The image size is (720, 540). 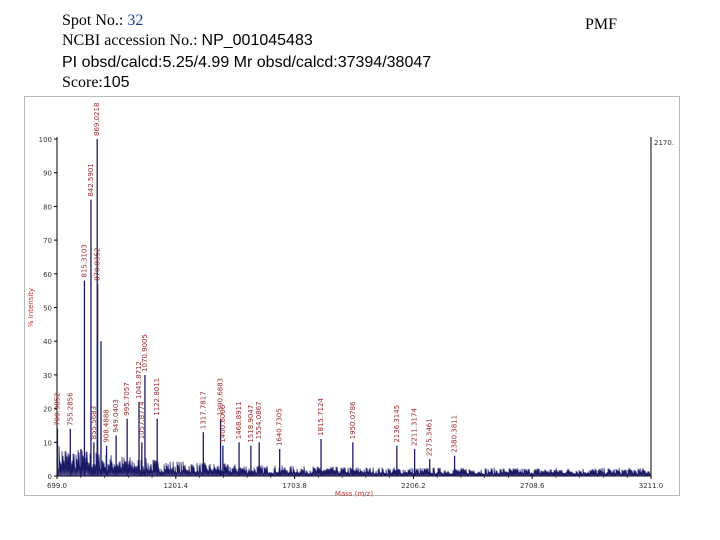 I want to click on y-tick-label: 50, so click(x=47, y=309).